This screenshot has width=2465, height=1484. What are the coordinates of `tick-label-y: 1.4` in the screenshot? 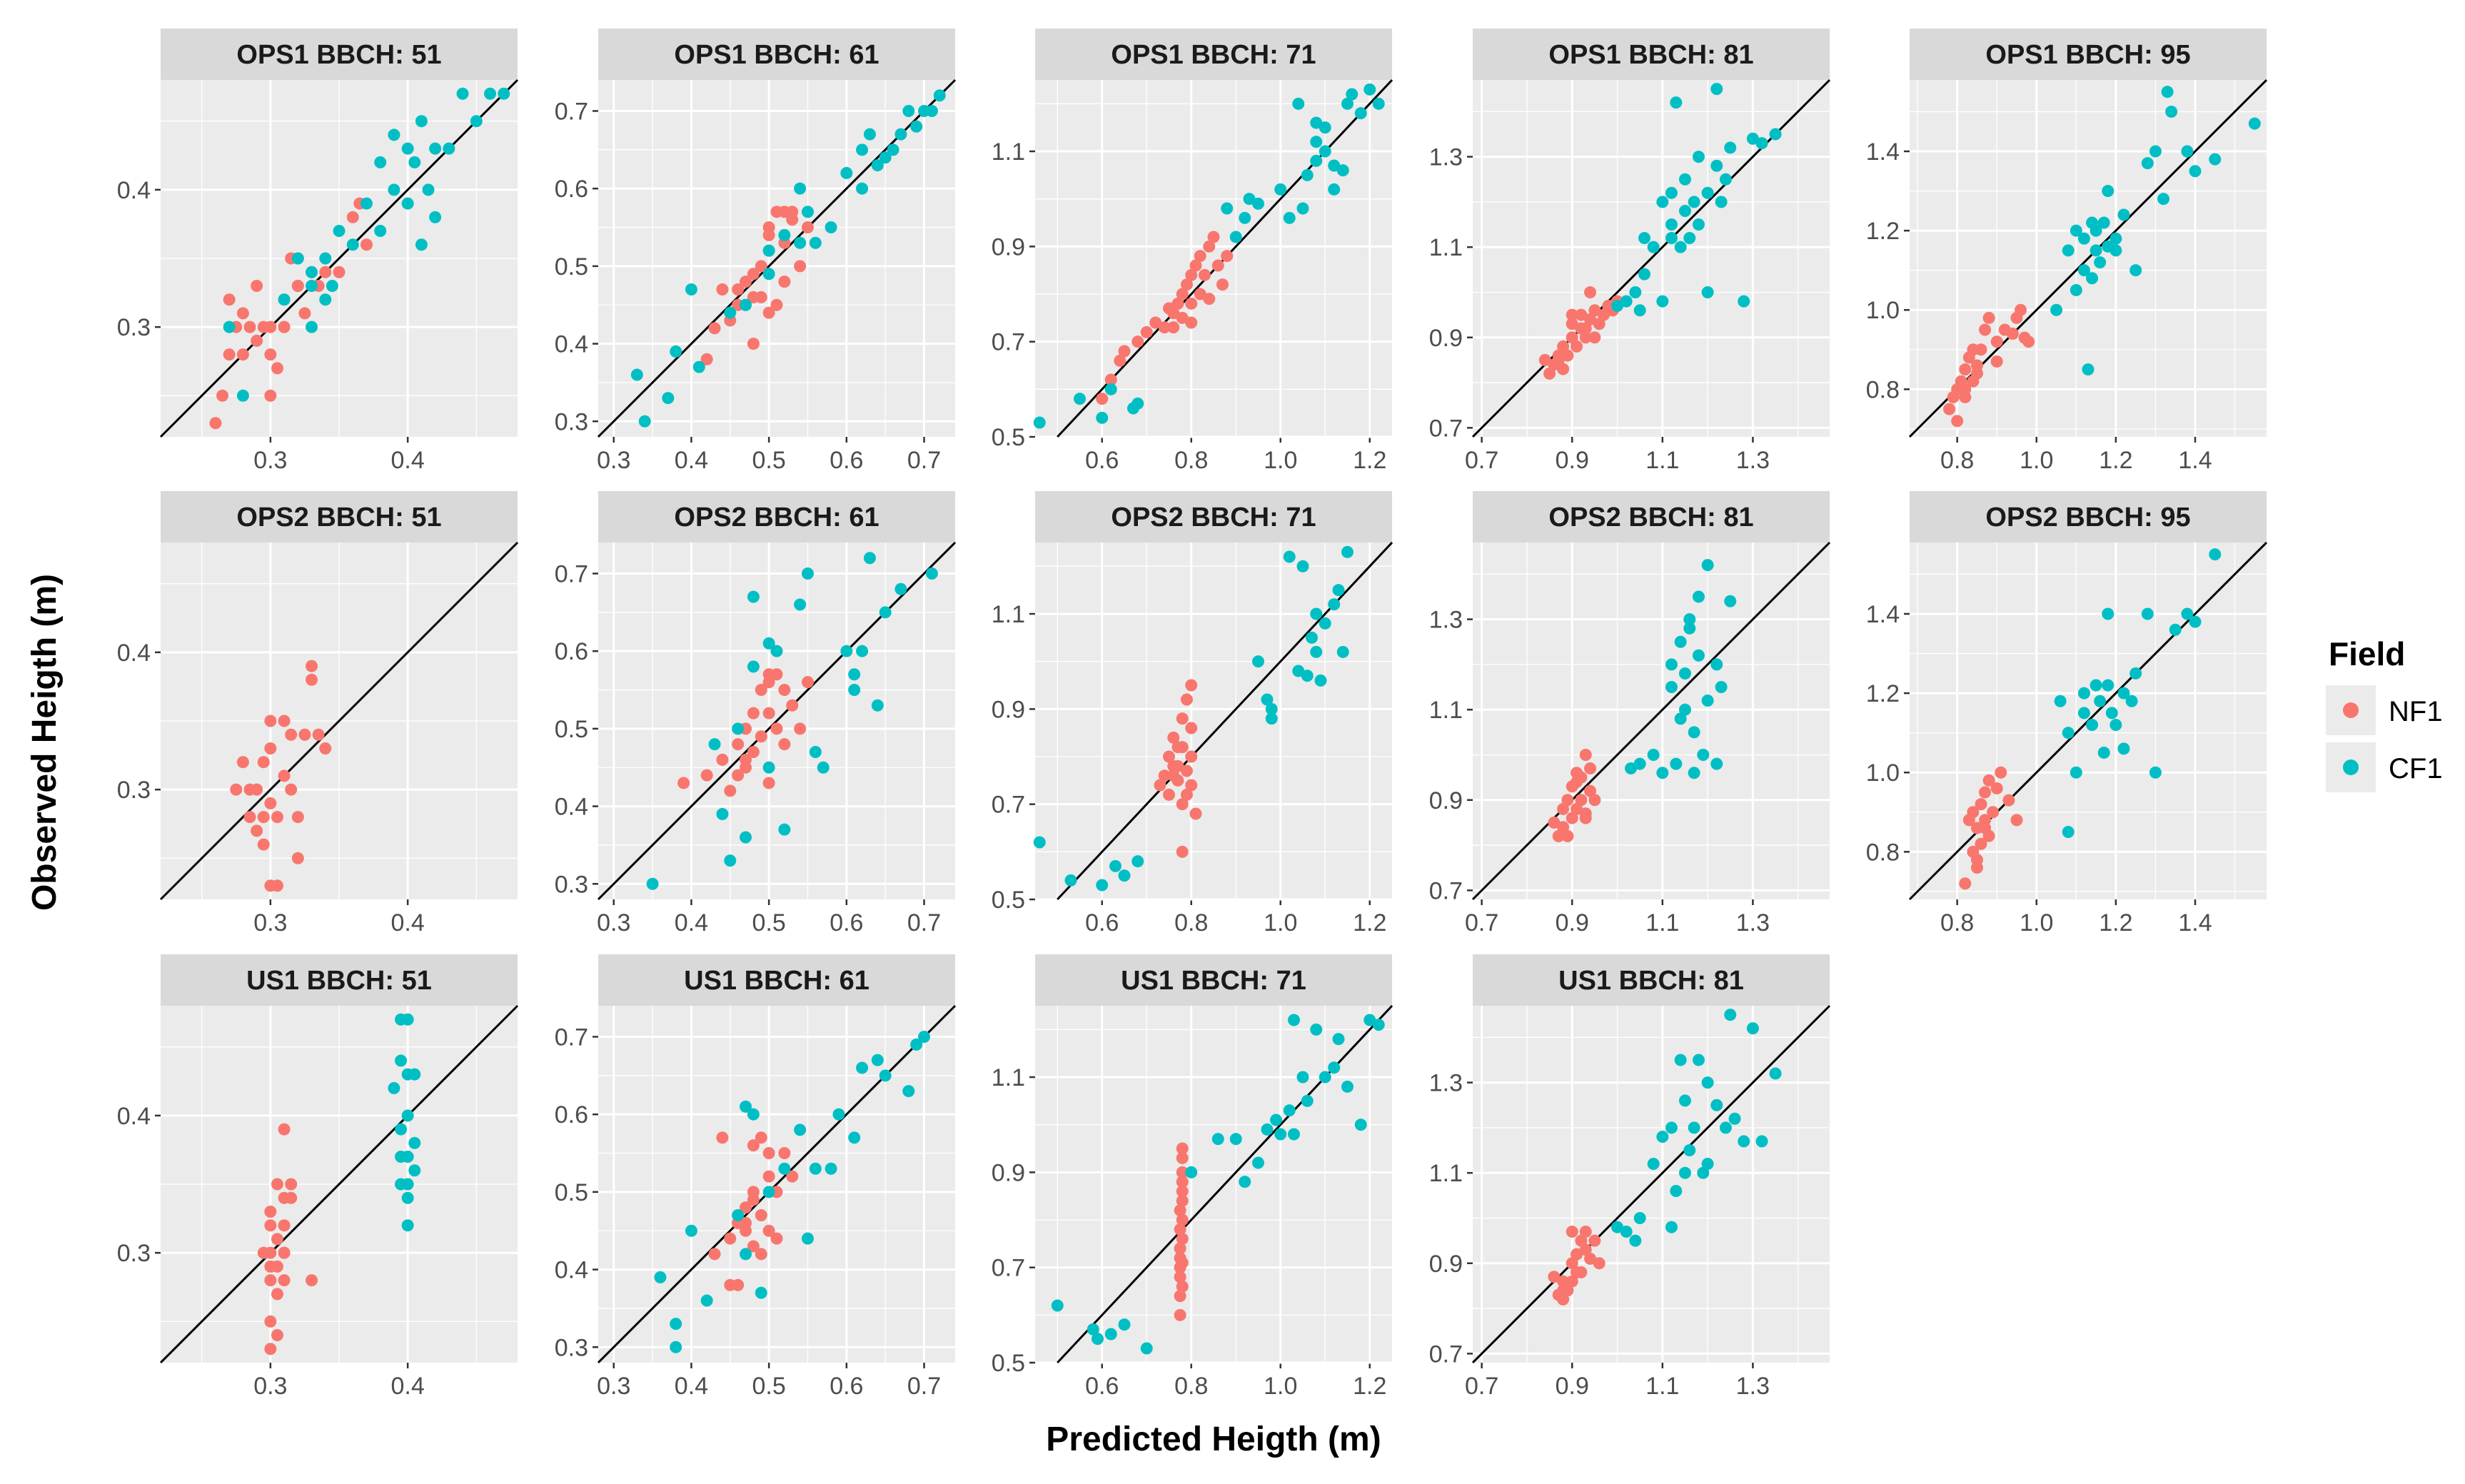 It's located at (1883, 614).